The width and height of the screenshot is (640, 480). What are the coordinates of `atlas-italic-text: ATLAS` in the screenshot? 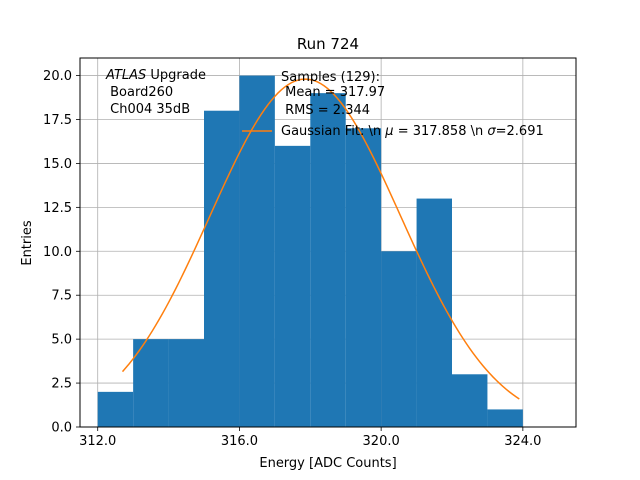 It's located at (125, 75).